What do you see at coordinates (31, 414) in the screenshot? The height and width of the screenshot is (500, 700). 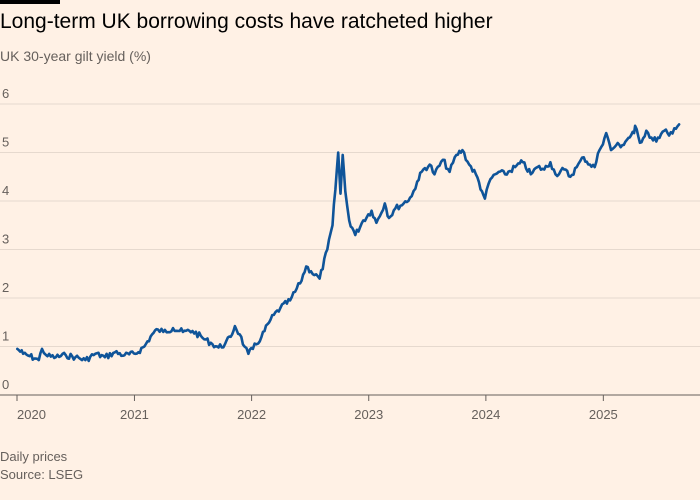 I see `x-tick-label: 2020` at bounding box center [31, 414].